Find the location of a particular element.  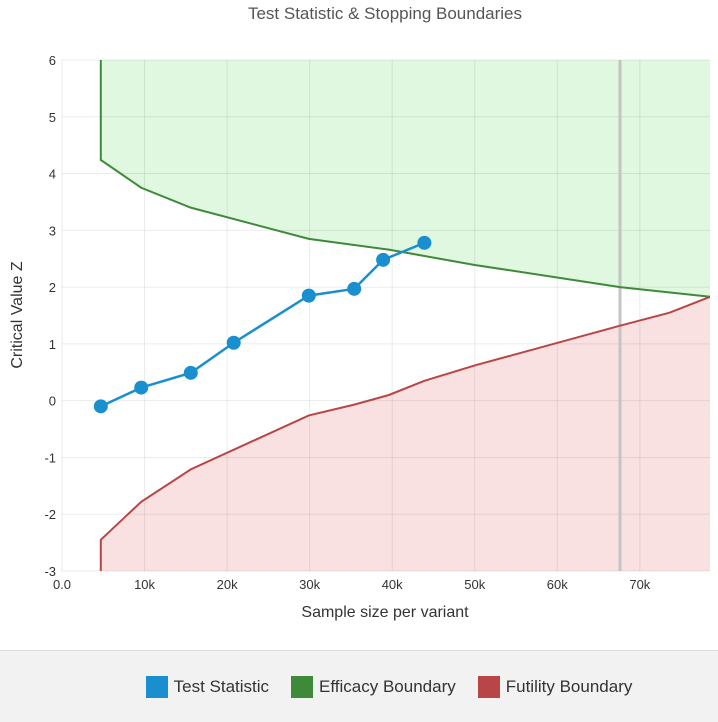

legend-futility-boundary: Futility Boundary is located at coordinates (555, 686).